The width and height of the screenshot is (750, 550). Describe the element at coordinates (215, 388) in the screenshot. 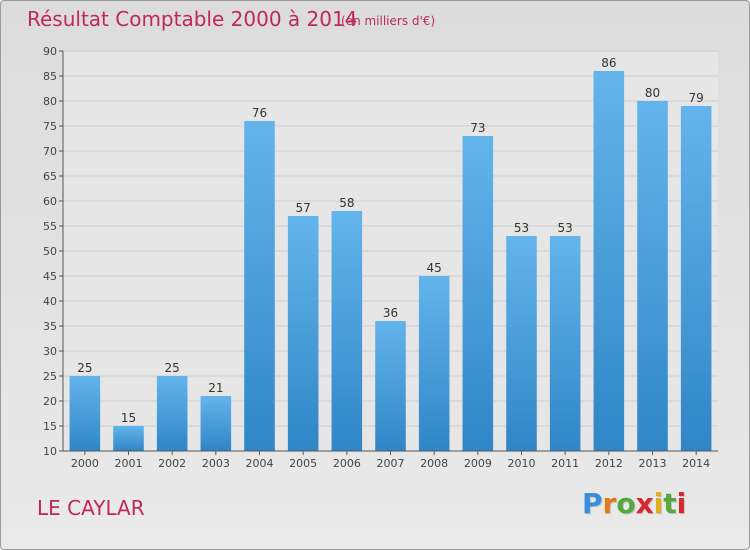

I see `data-label: 21` at that location.